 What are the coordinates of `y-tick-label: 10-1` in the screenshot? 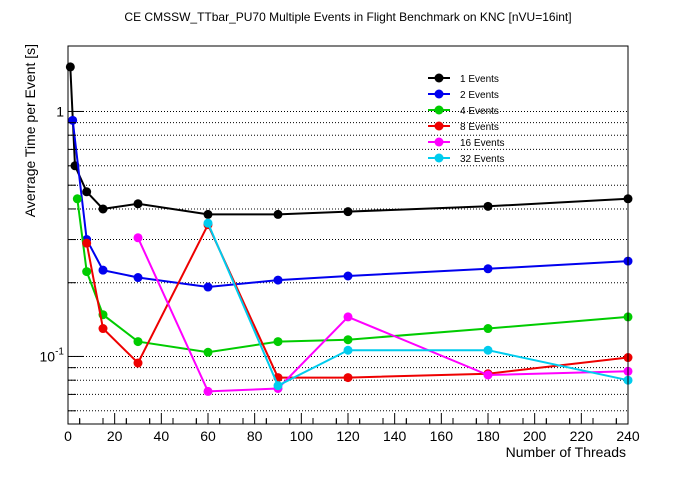 It's located at (52, 355).